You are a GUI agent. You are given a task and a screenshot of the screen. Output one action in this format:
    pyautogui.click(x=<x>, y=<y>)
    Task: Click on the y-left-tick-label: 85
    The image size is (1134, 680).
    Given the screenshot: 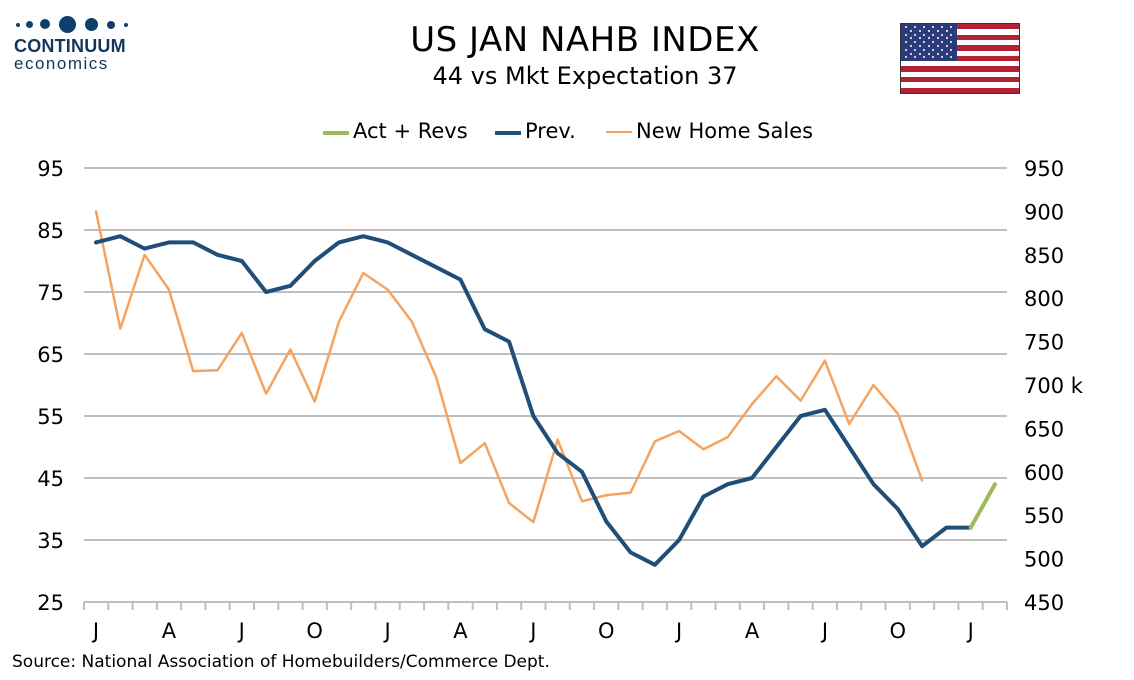 What is the action you would take?
    pyautogui.click(x=50, y=231)
    